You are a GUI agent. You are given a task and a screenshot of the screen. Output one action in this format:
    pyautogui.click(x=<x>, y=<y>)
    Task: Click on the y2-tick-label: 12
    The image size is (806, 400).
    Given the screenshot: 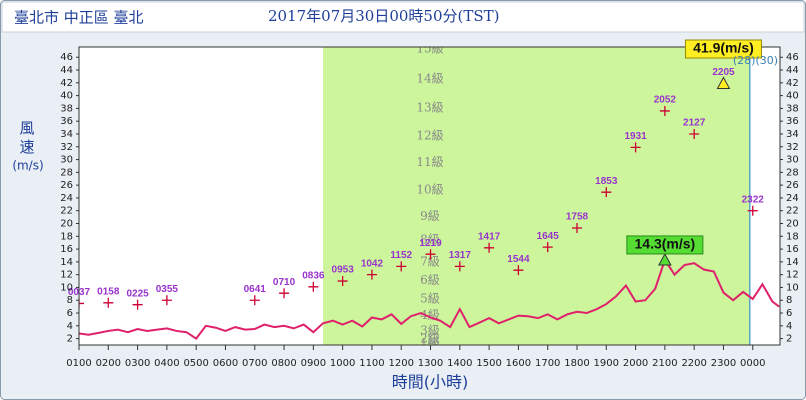 What is the action you would take?
    pyautogui.click(x=792, y=275)
    